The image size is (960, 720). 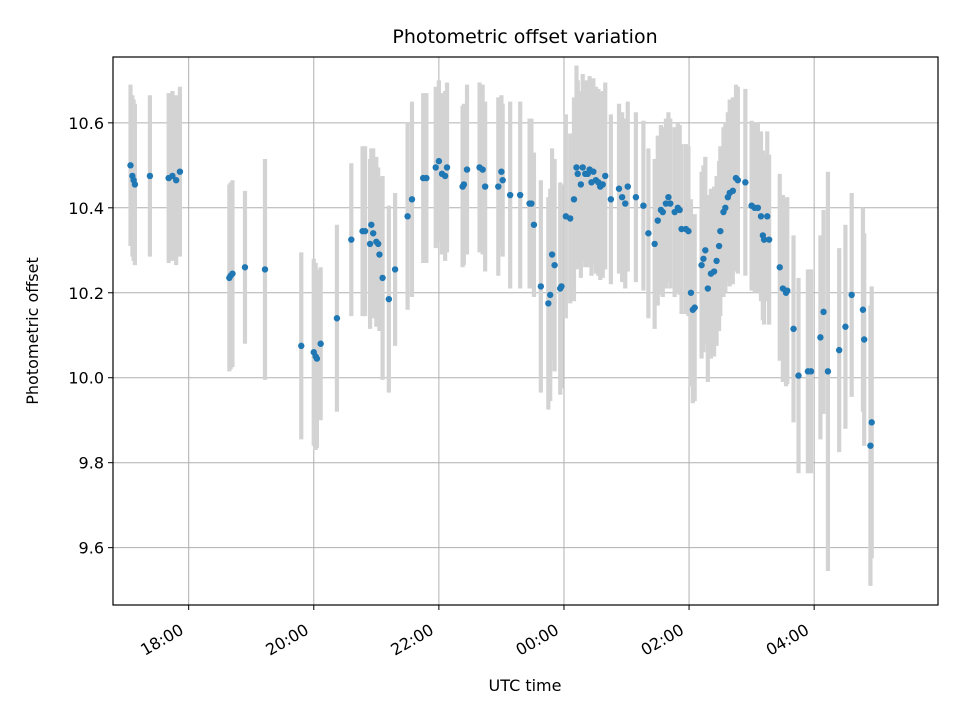 I want to click on y-tick-label: 10.4, so click(x=86, y=208).